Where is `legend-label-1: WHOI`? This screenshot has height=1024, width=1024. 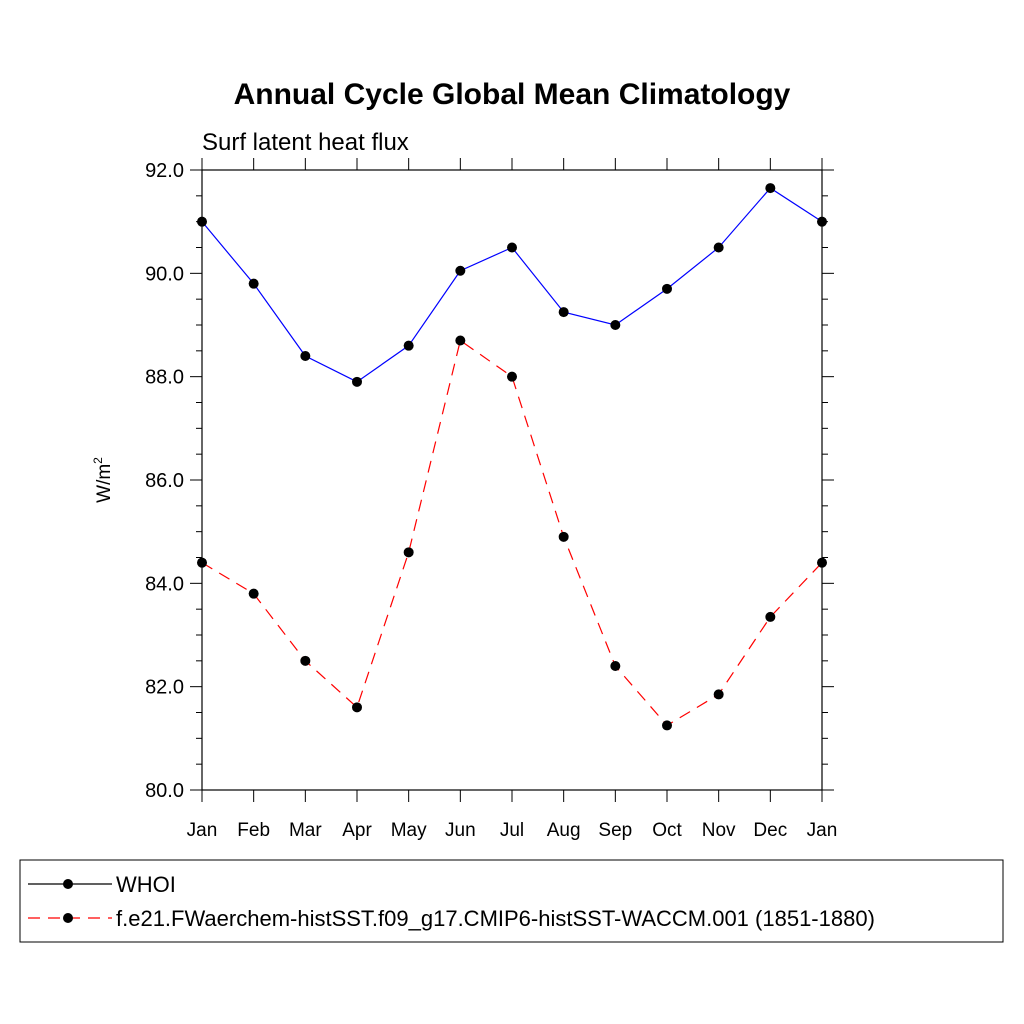 legend-label-1: WHOI is located at coordinates (146, 884).